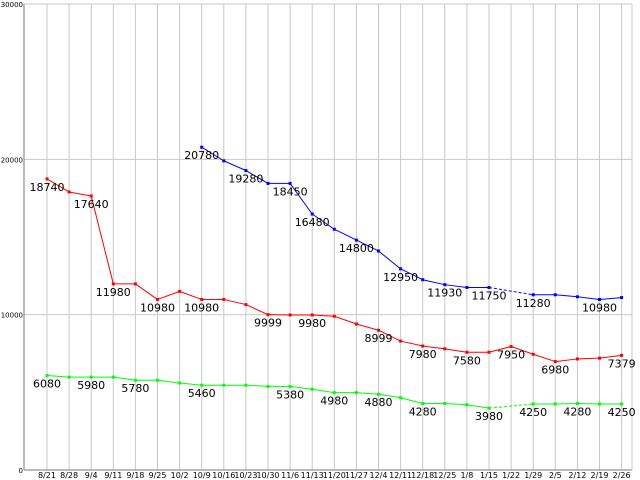  I want to click on x-tick-label: 8/28, so click(69, 475).